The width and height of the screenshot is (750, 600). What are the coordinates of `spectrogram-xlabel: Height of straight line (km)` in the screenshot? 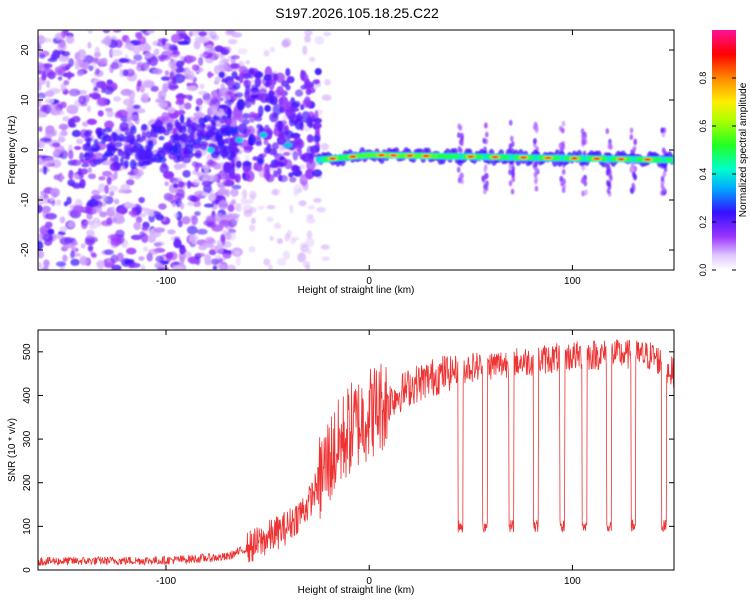 It's located at (356, 290).